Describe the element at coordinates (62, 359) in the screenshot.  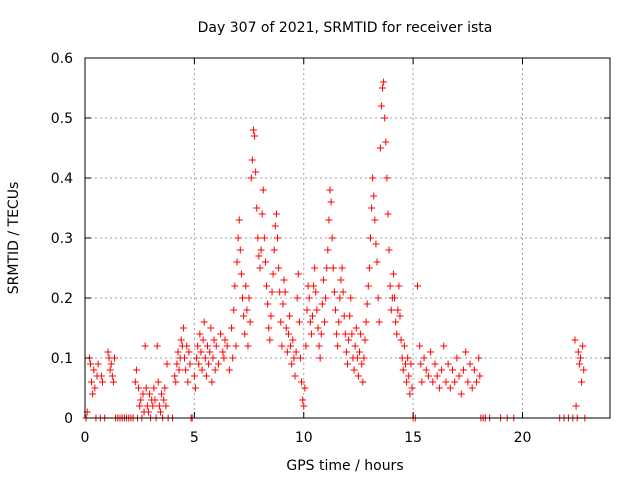
I see `y-tick-label: 0.1` at that location.